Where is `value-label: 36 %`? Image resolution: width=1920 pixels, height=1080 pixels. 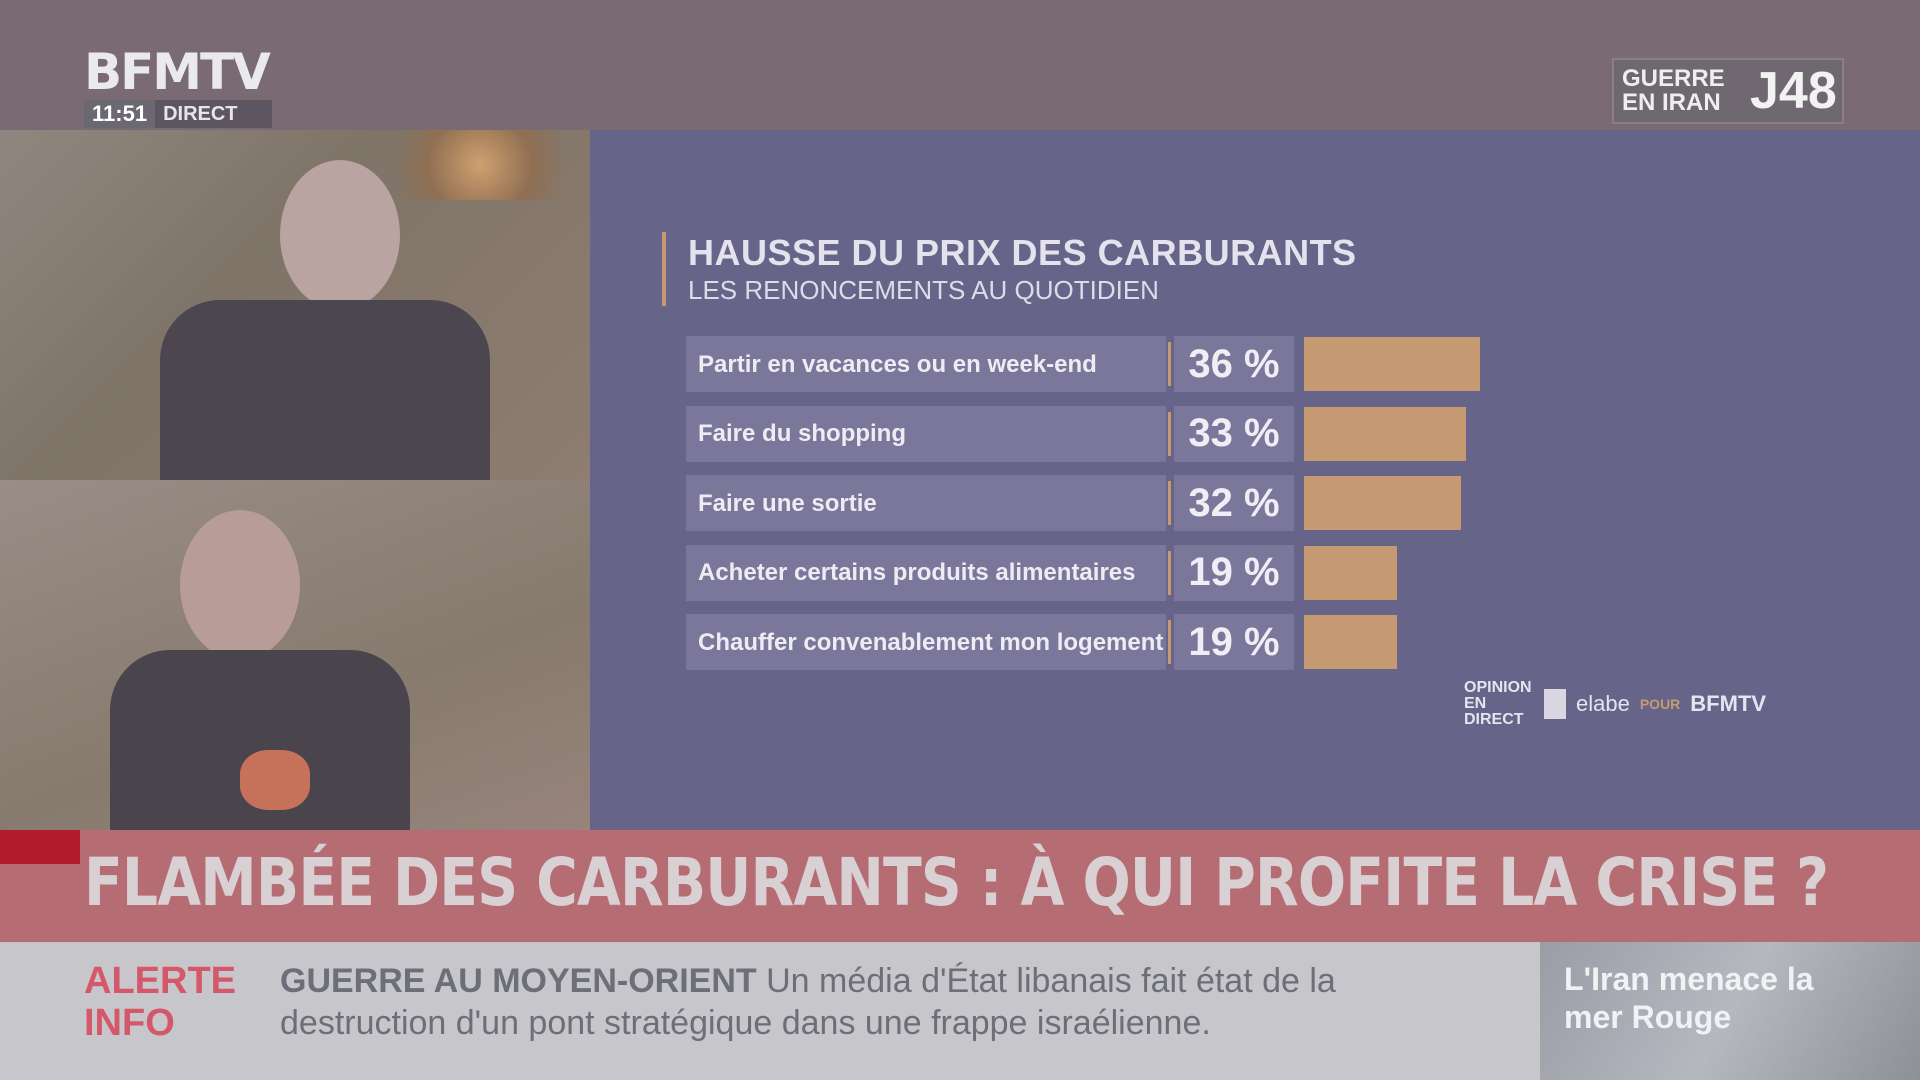
value-label: 36 % is located at coordinates (1234, 364).